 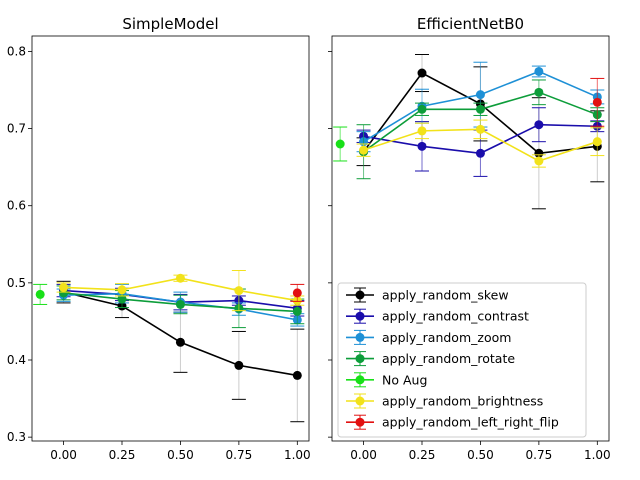 I want to click on legend-entry: apply_random_skew, so click(x=427, y=295).